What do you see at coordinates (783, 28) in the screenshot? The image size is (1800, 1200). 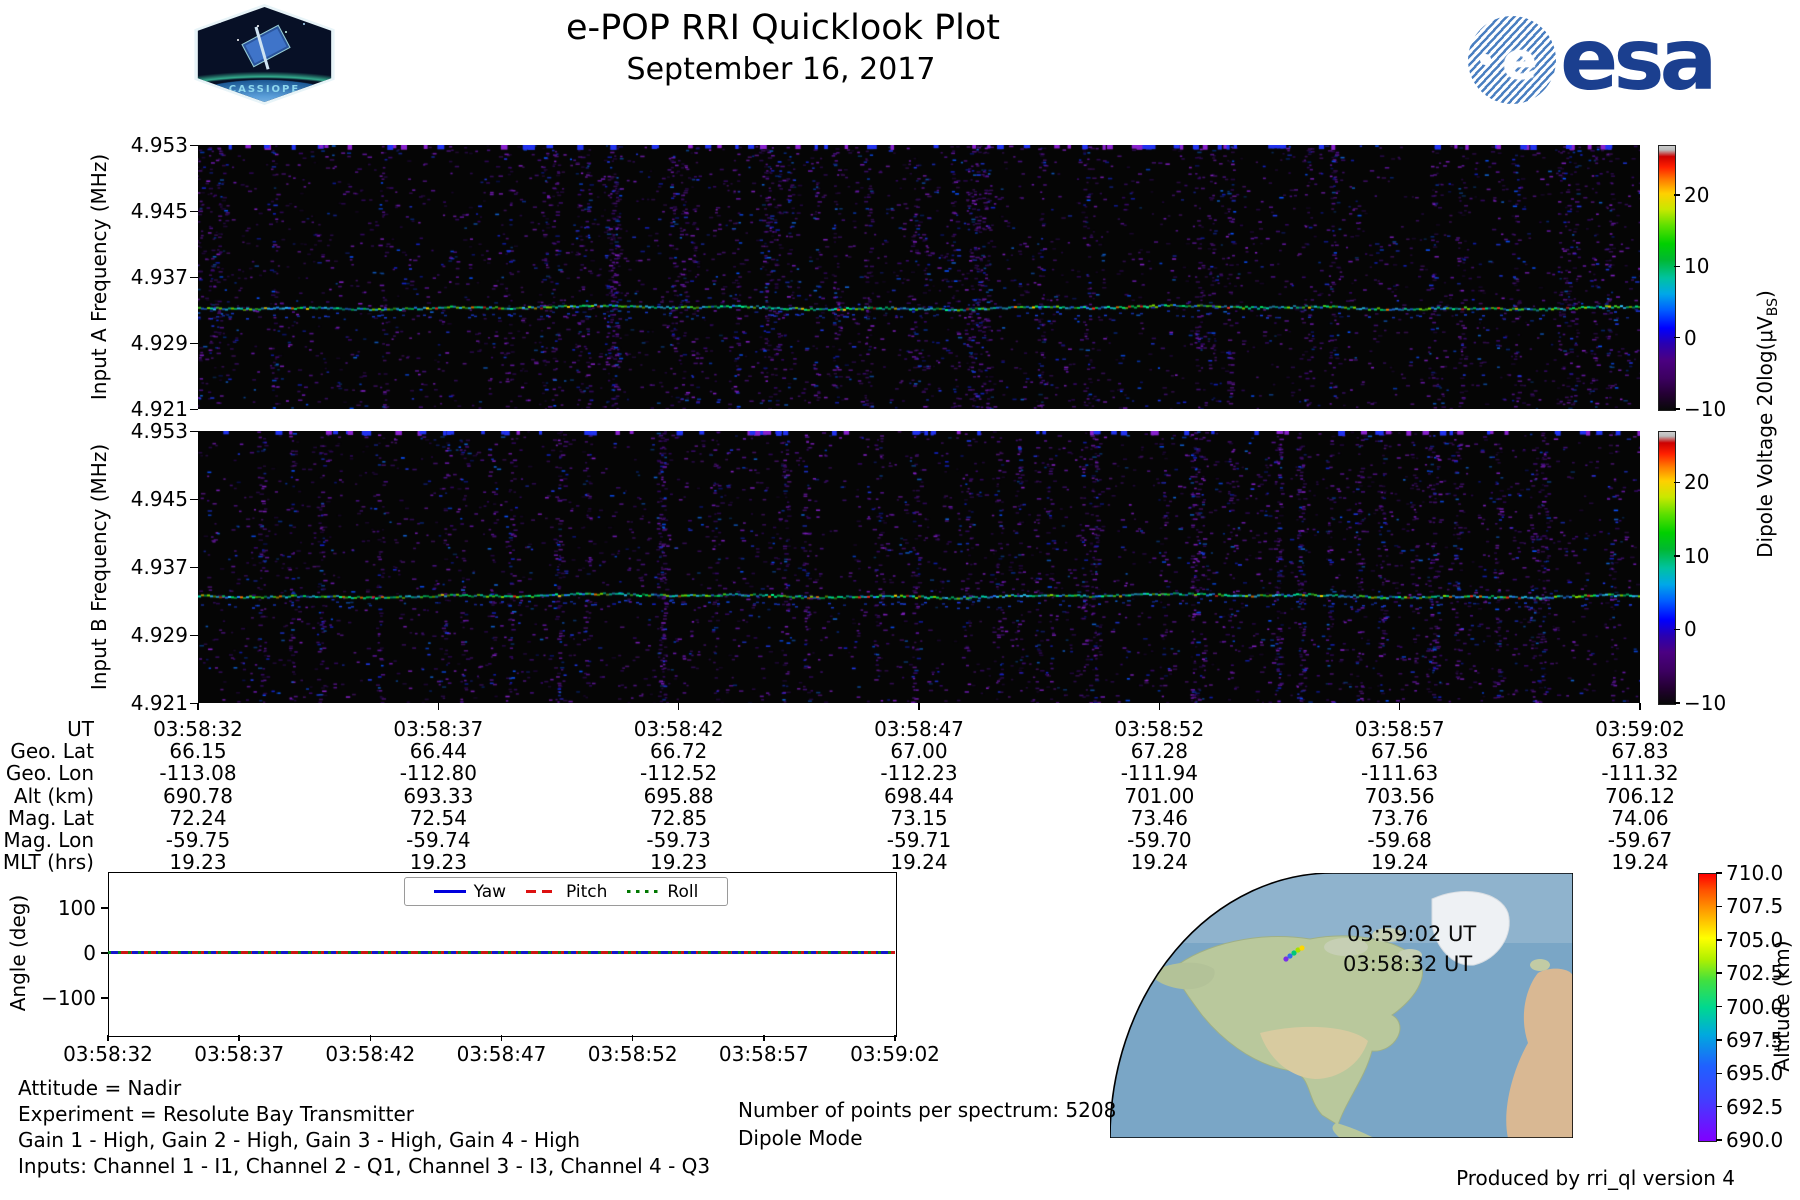 I see `page-title: e-POP RRI Quicklook Plot` at bounding box center [783, 28].